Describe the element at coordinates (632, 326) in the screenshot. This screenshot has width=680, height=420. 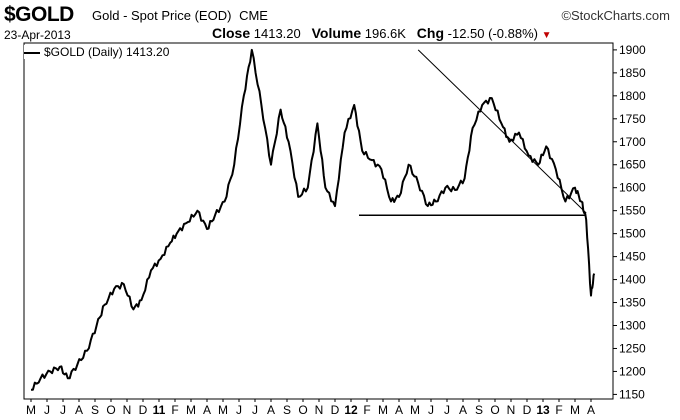
I see `y-tick-label: 1300` at that location.